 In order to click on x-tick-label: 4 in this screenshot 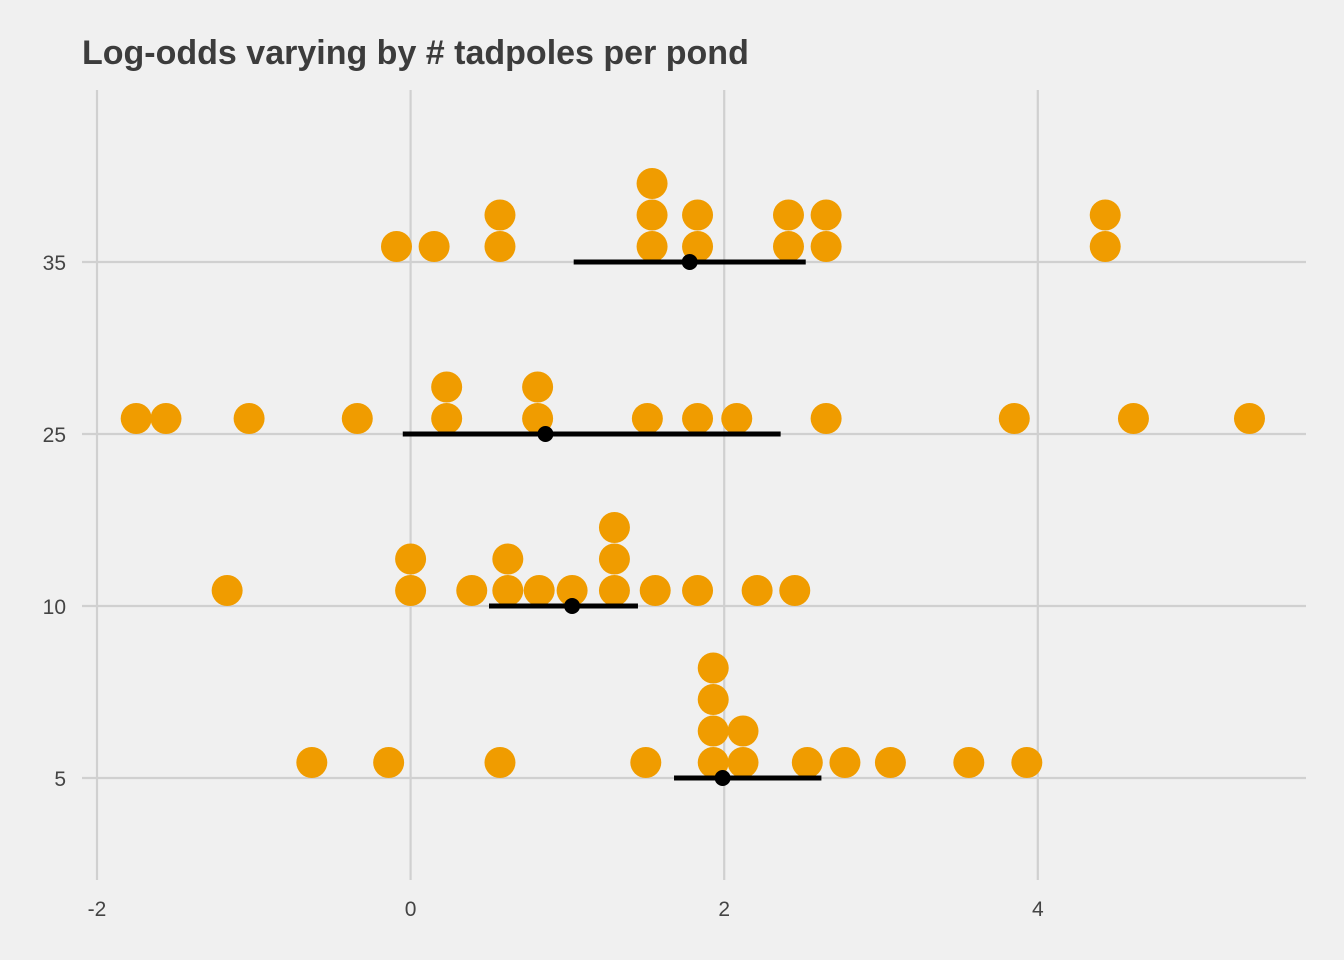, I will do `click(1038, 909)`.